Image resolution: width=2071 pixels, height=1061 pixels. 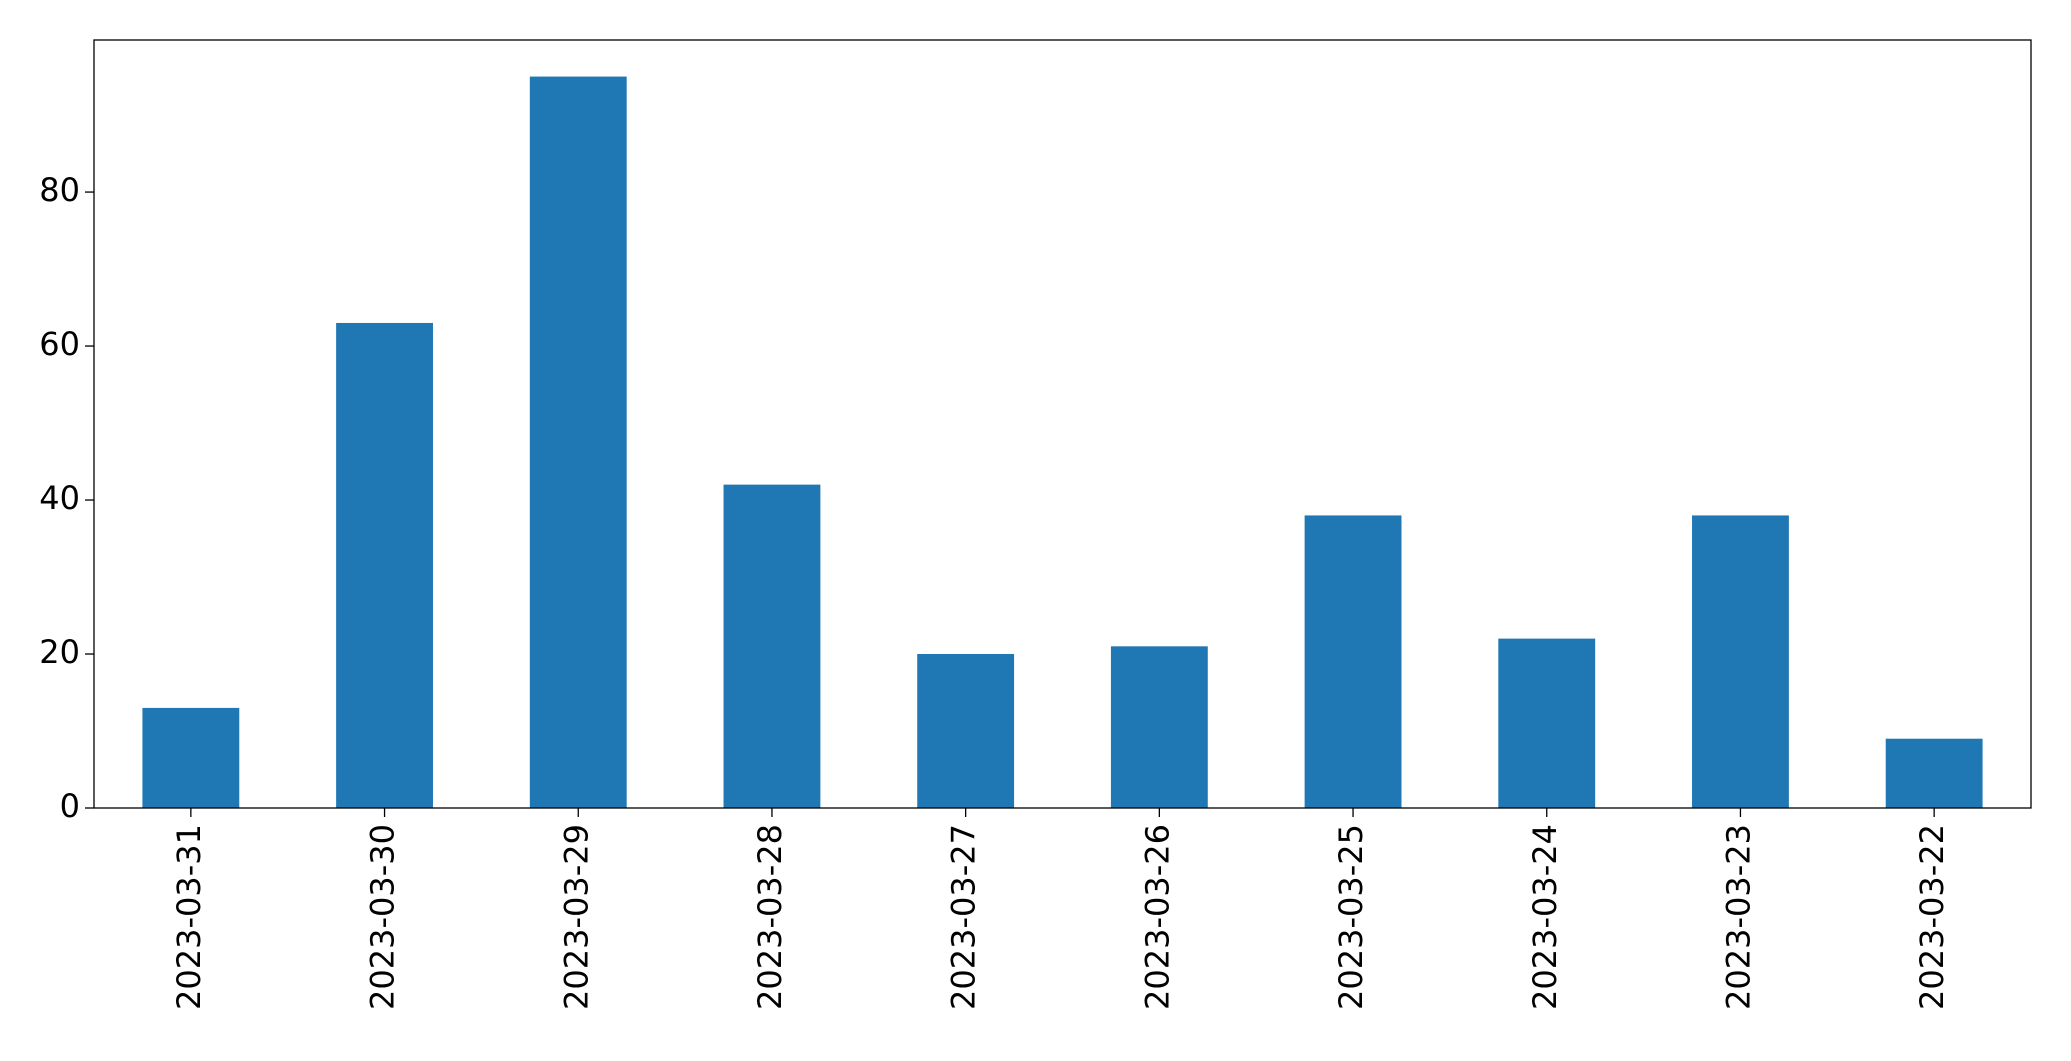 What do you see at coordinates (1932, 917) in the screenshot?
I see `x-tick-label: 2023-03-22` at bounding box center [1932, 917].